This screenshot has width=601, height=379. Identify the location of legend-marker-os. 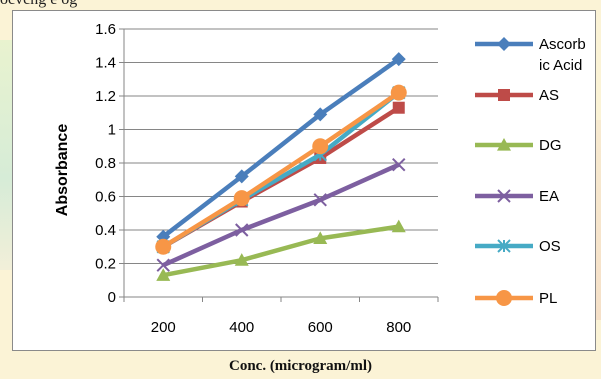
(504, 246).